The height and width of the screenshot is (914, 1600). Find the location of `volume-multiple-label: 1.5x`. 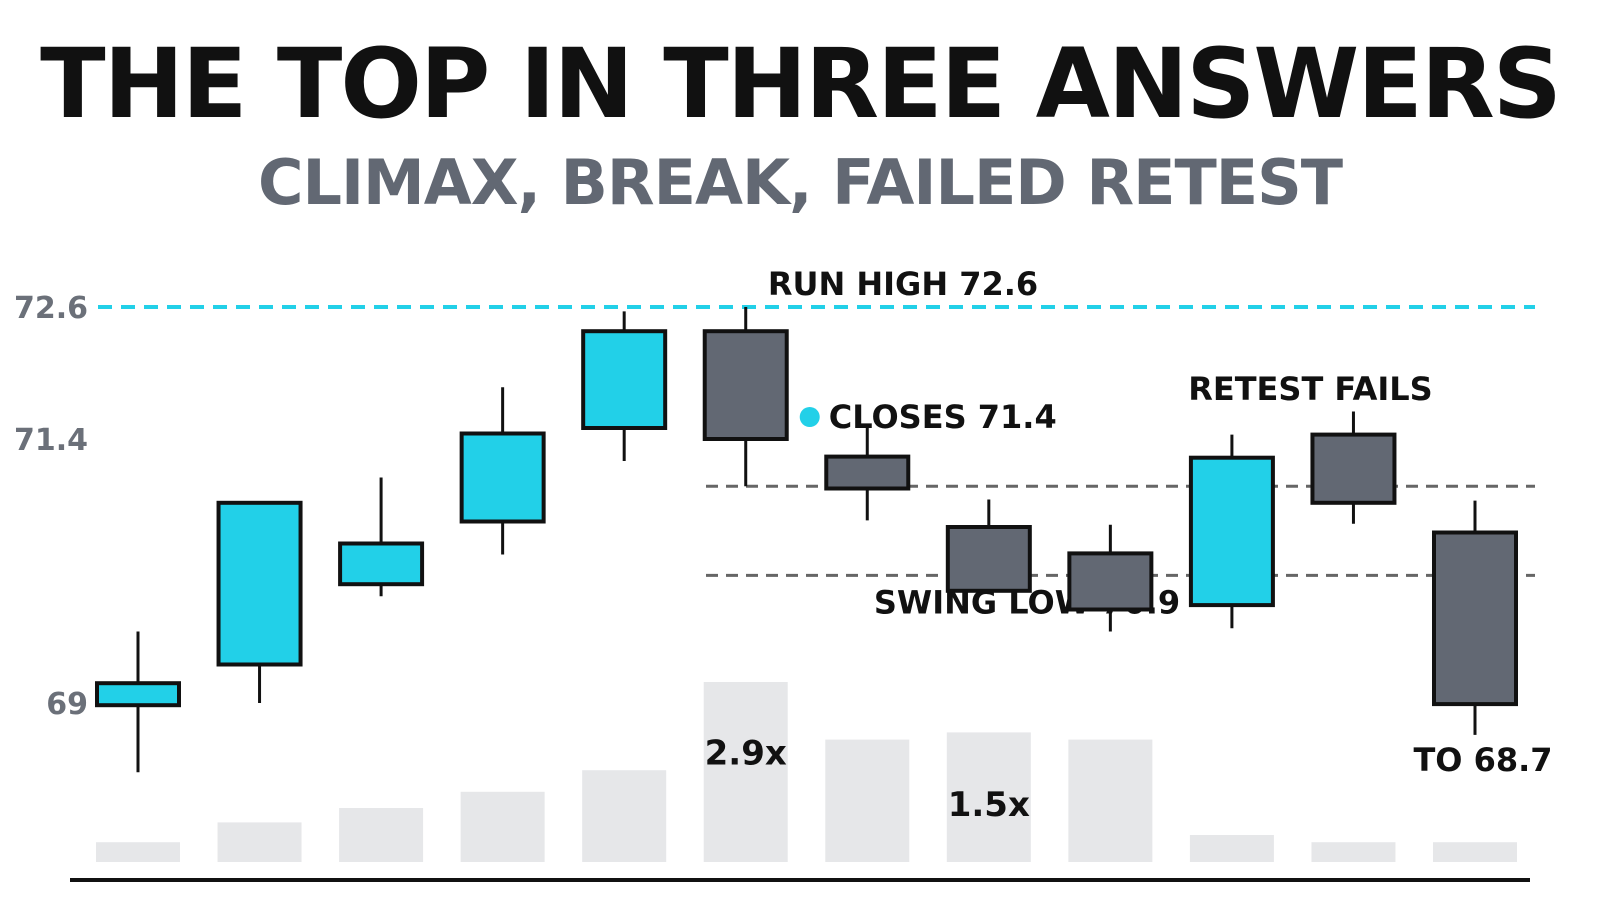

volume-multiple-label: 1.5x is located at coordinates (989, 805).